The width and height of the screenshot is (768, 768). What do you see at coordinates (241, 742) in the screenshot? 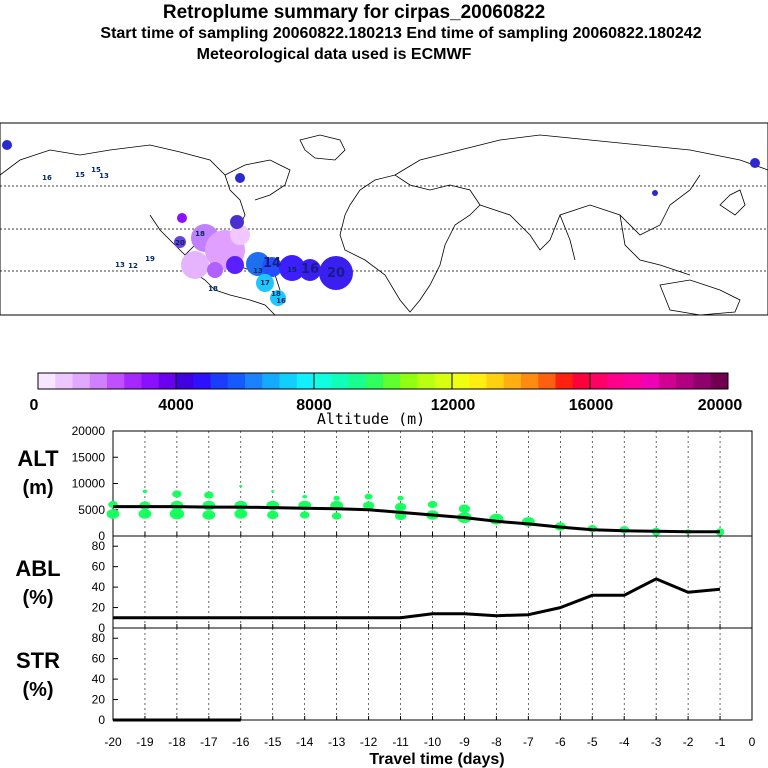
I see `x-tick-label: -16` at bounding box center [241, 742].